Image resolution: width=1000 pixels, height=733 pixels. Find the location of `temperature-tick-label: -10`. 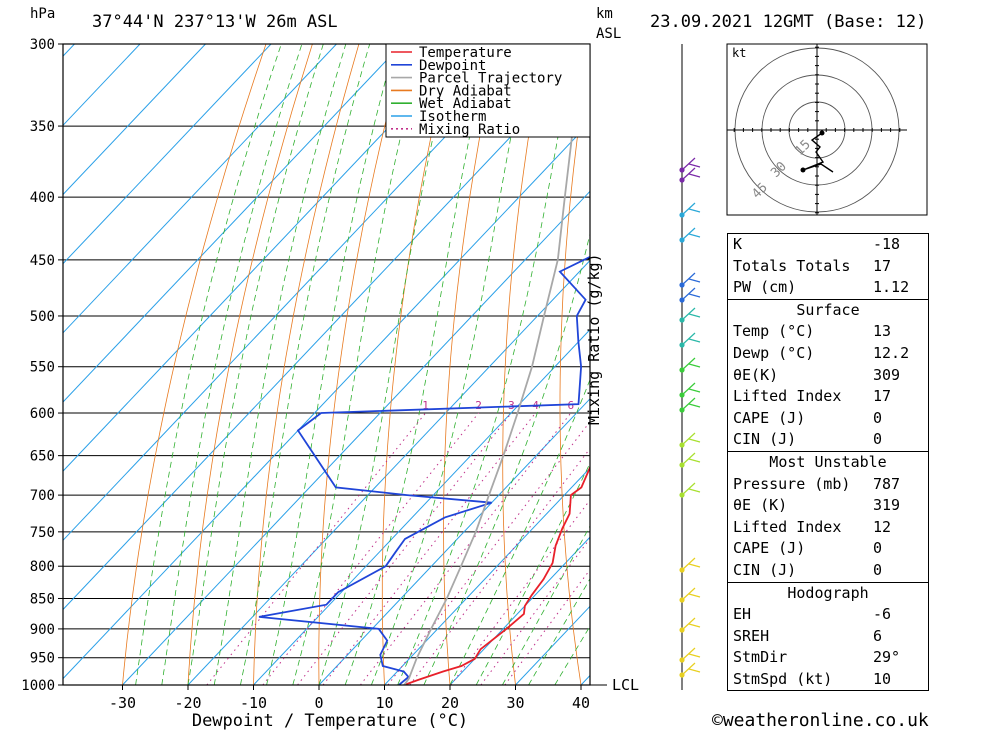

temperature-tick-label: -10 is located at coordinates (253, 703).